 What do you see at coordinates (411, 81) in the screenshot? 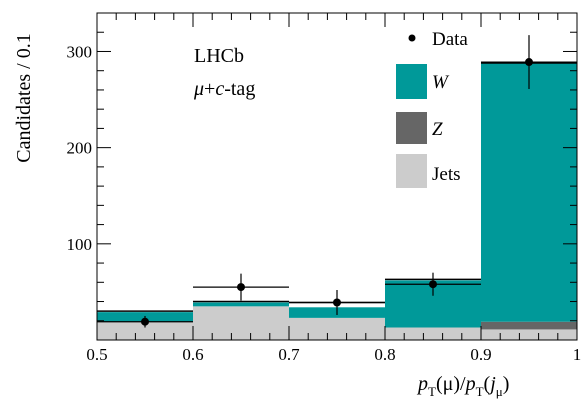
I see `legend-swatch-w` at bounding box center [411, 81].